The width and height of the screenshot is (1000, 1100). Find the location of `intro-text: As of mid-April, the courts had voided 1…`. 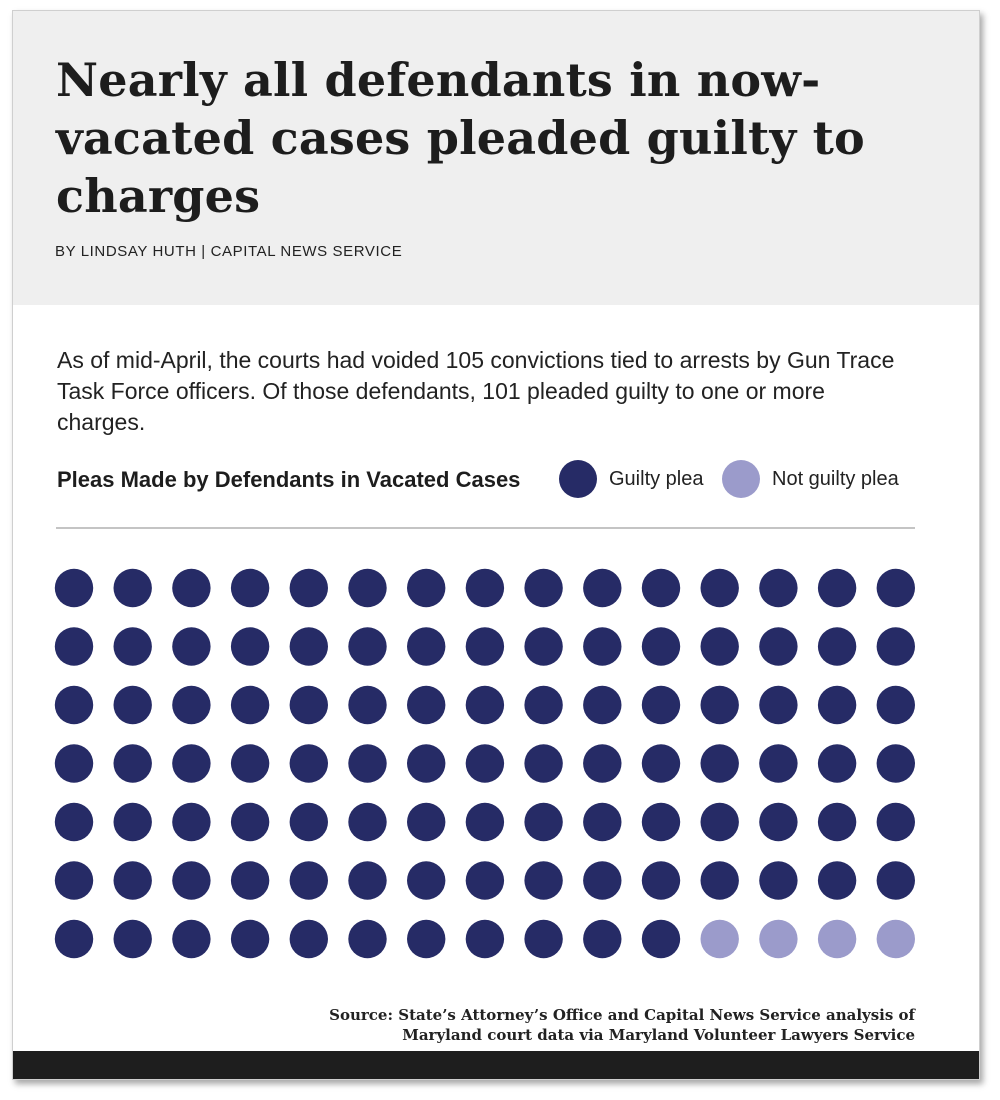

intro-text: As of mid-April, the courts had voided 1… is located at coordinates (476, 391).